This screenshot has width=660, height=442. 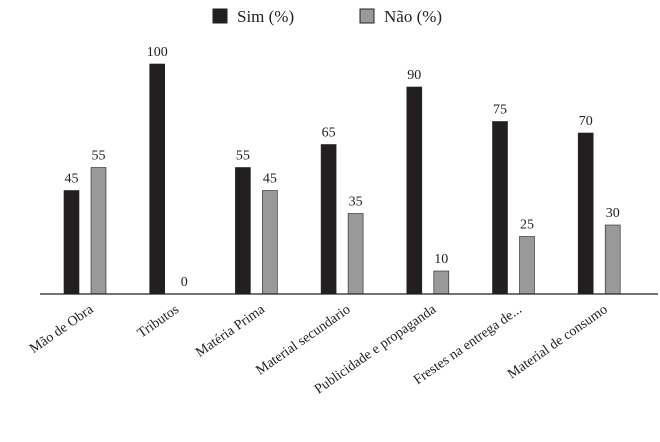 What do you see at coordinates (441, 282) in the screenshot?
I see `bar-nao-publicidade-e-propaganda` at bounding box center [441, 282].